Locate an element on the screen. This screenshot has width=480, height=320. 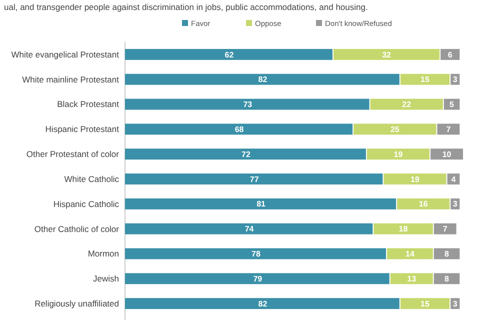
data-label: 16 is located at coordinates (423, 204).